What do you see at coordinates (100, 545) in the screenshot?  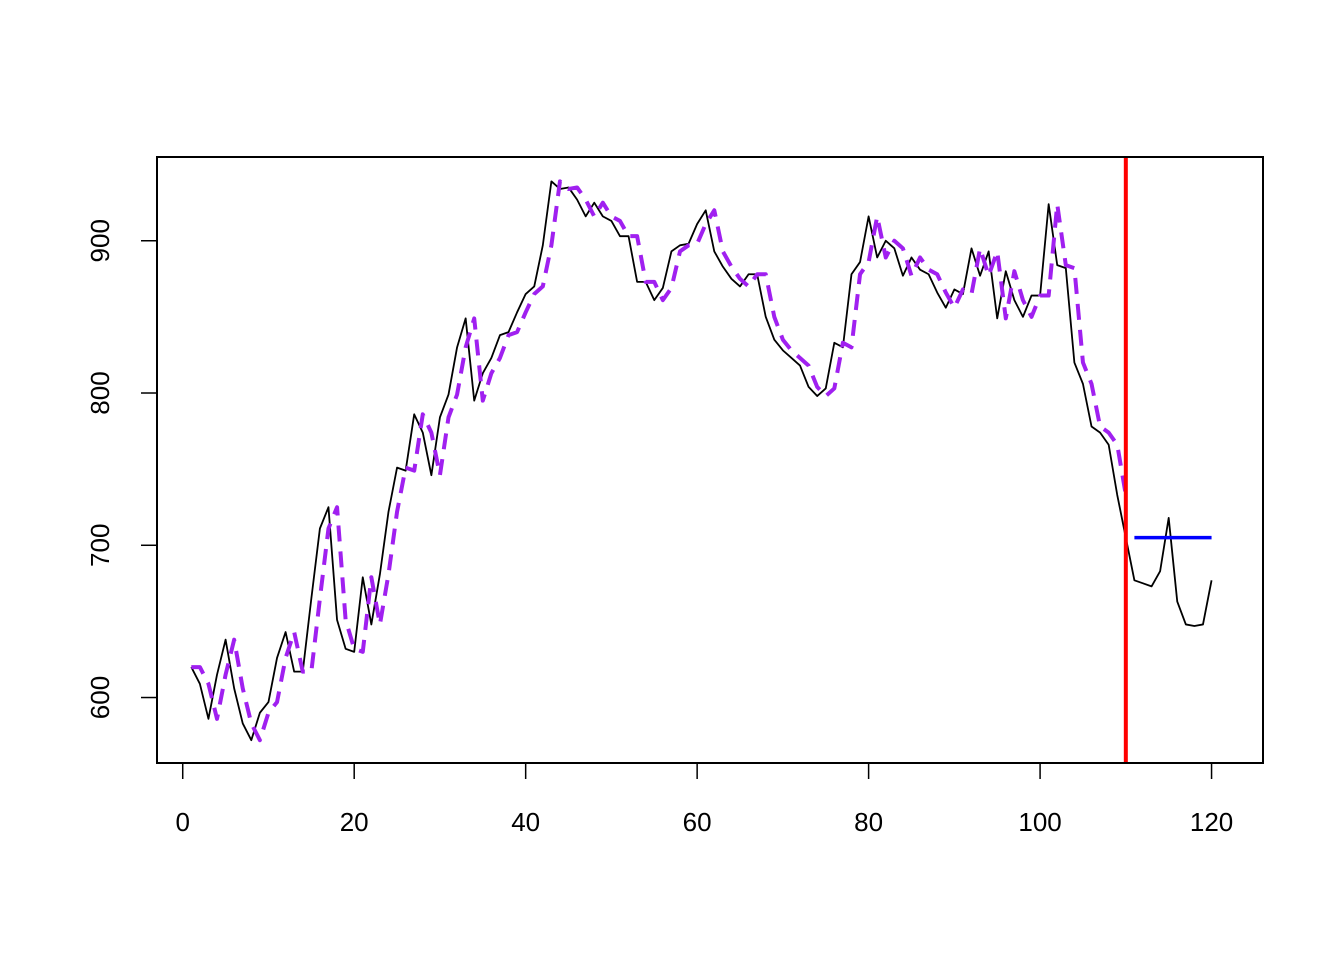 I see `y-tick-label: 700` at bounding box center [100, 545].